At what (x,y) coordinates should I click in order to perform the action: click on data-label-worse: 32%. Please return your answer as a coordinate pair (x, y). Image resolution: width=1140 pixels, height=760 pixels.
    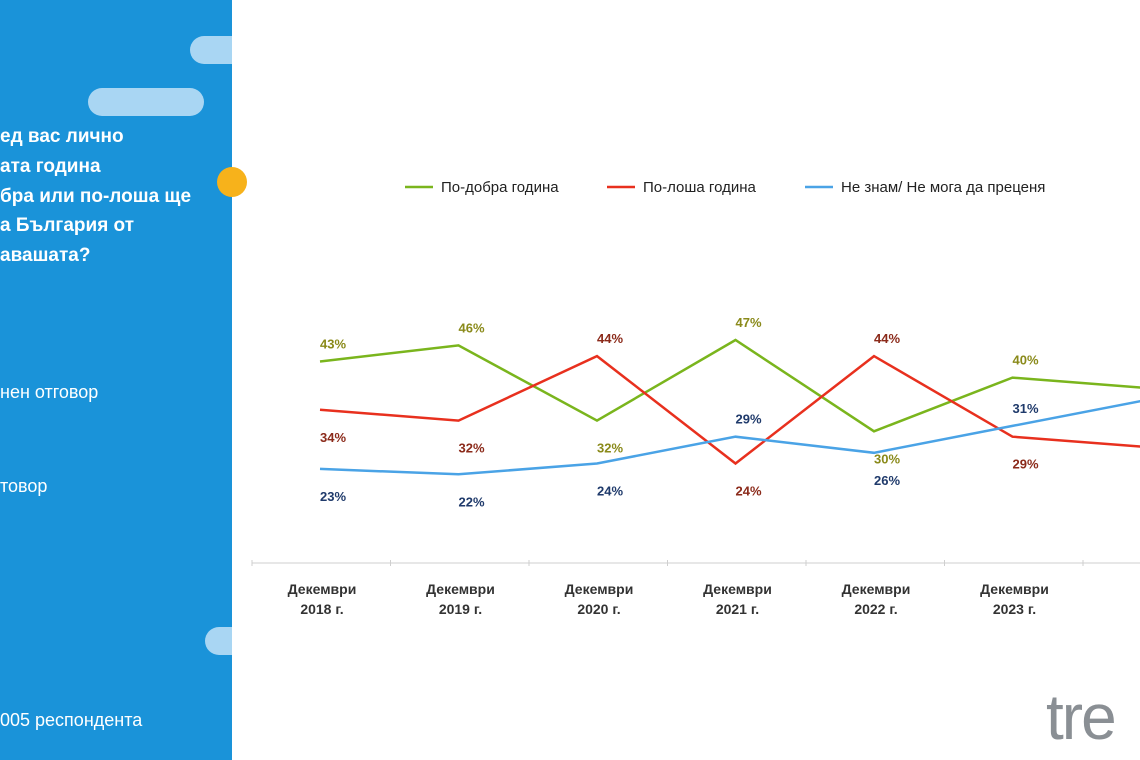
    Looking at the image, I should click on (471, 448).